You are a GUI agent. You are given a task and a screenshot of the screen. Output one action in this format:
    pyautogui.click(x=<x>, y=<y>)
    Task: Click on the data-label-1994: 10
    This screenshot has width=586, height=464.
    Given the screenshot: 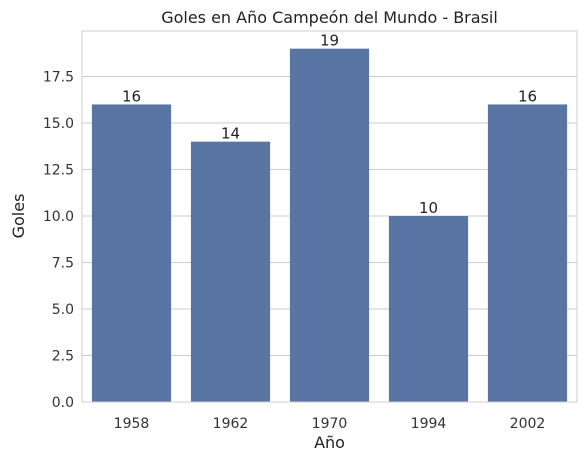 What is the action you would take?
    pyautogui.click(x=428, y=208)
    